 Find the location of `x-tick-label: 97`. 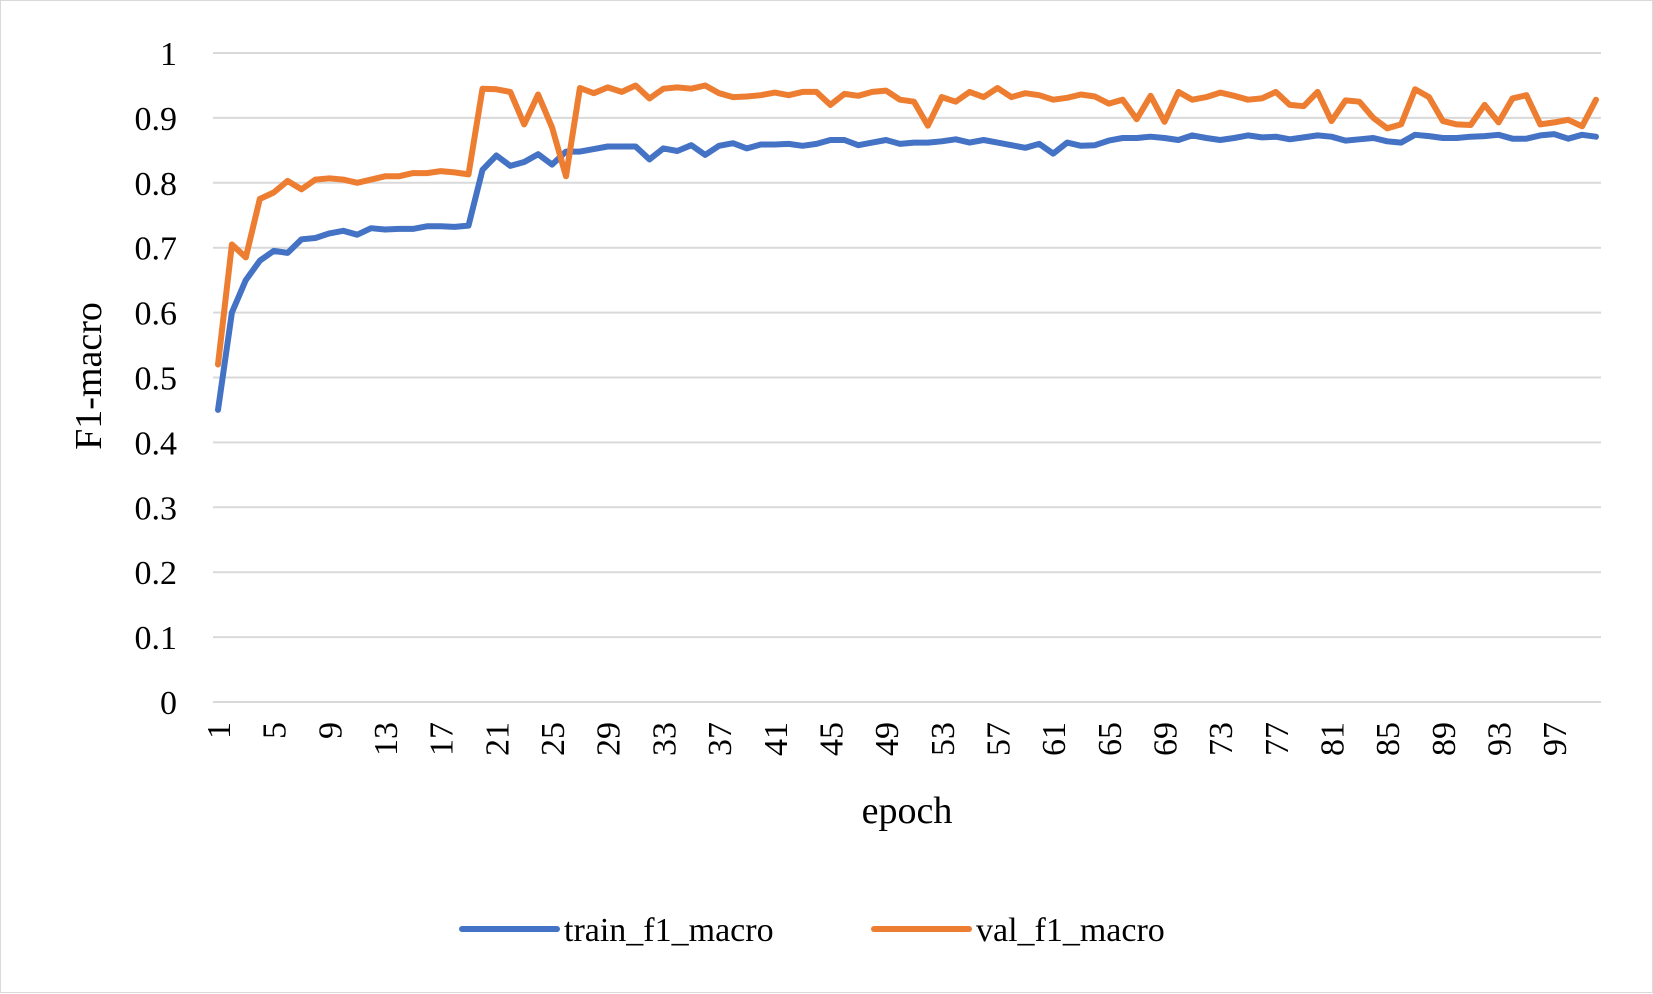

x-tick-label: 97 is located at coordinates (1555, 739).